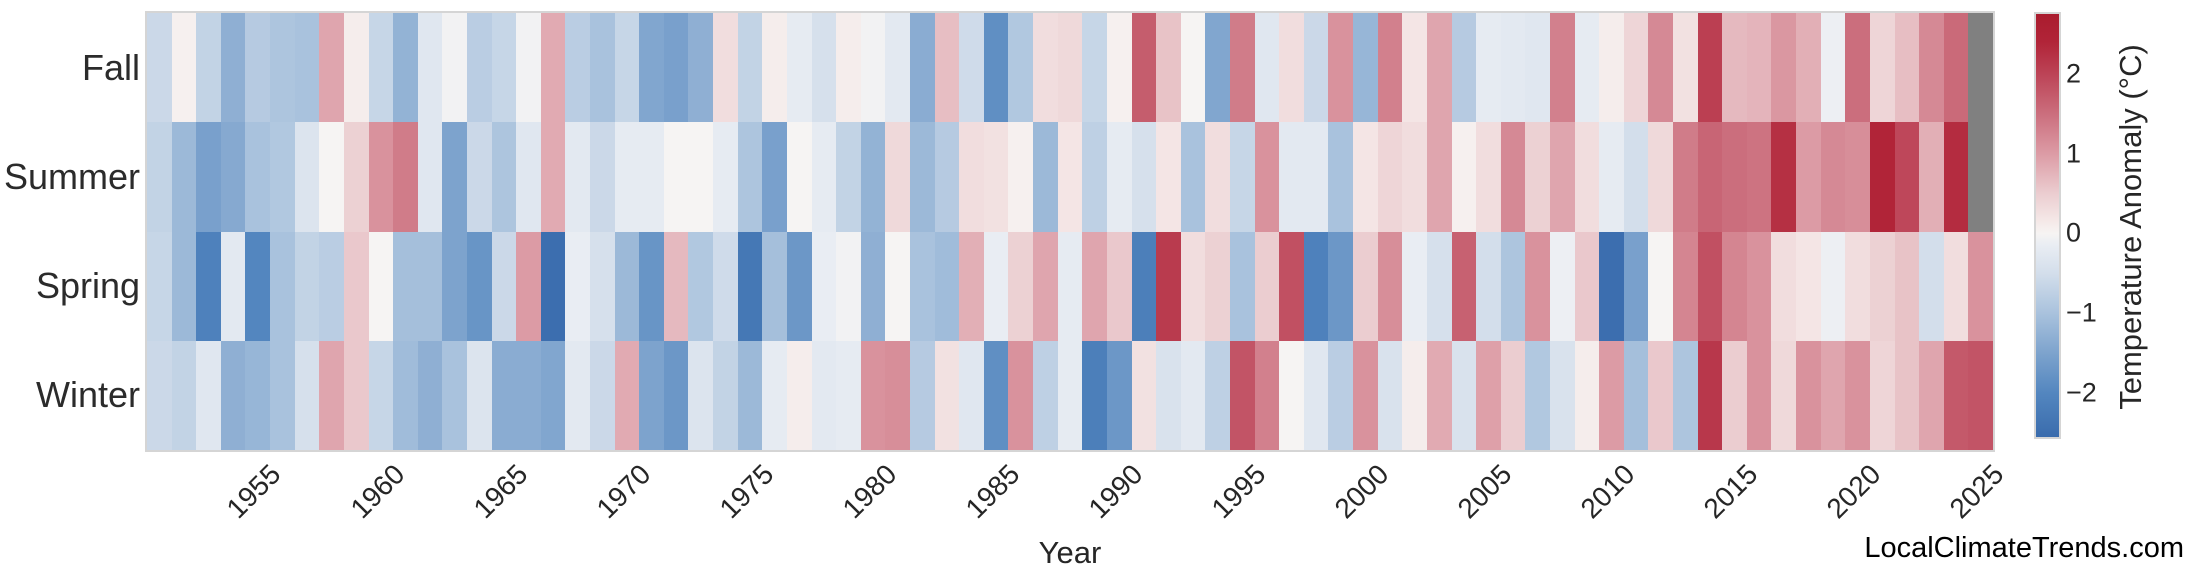  What do you see at coordinates (1607, 491) in the screenshot?
I see `x-tick-label: 2010` at bounding box center [1607, 491].